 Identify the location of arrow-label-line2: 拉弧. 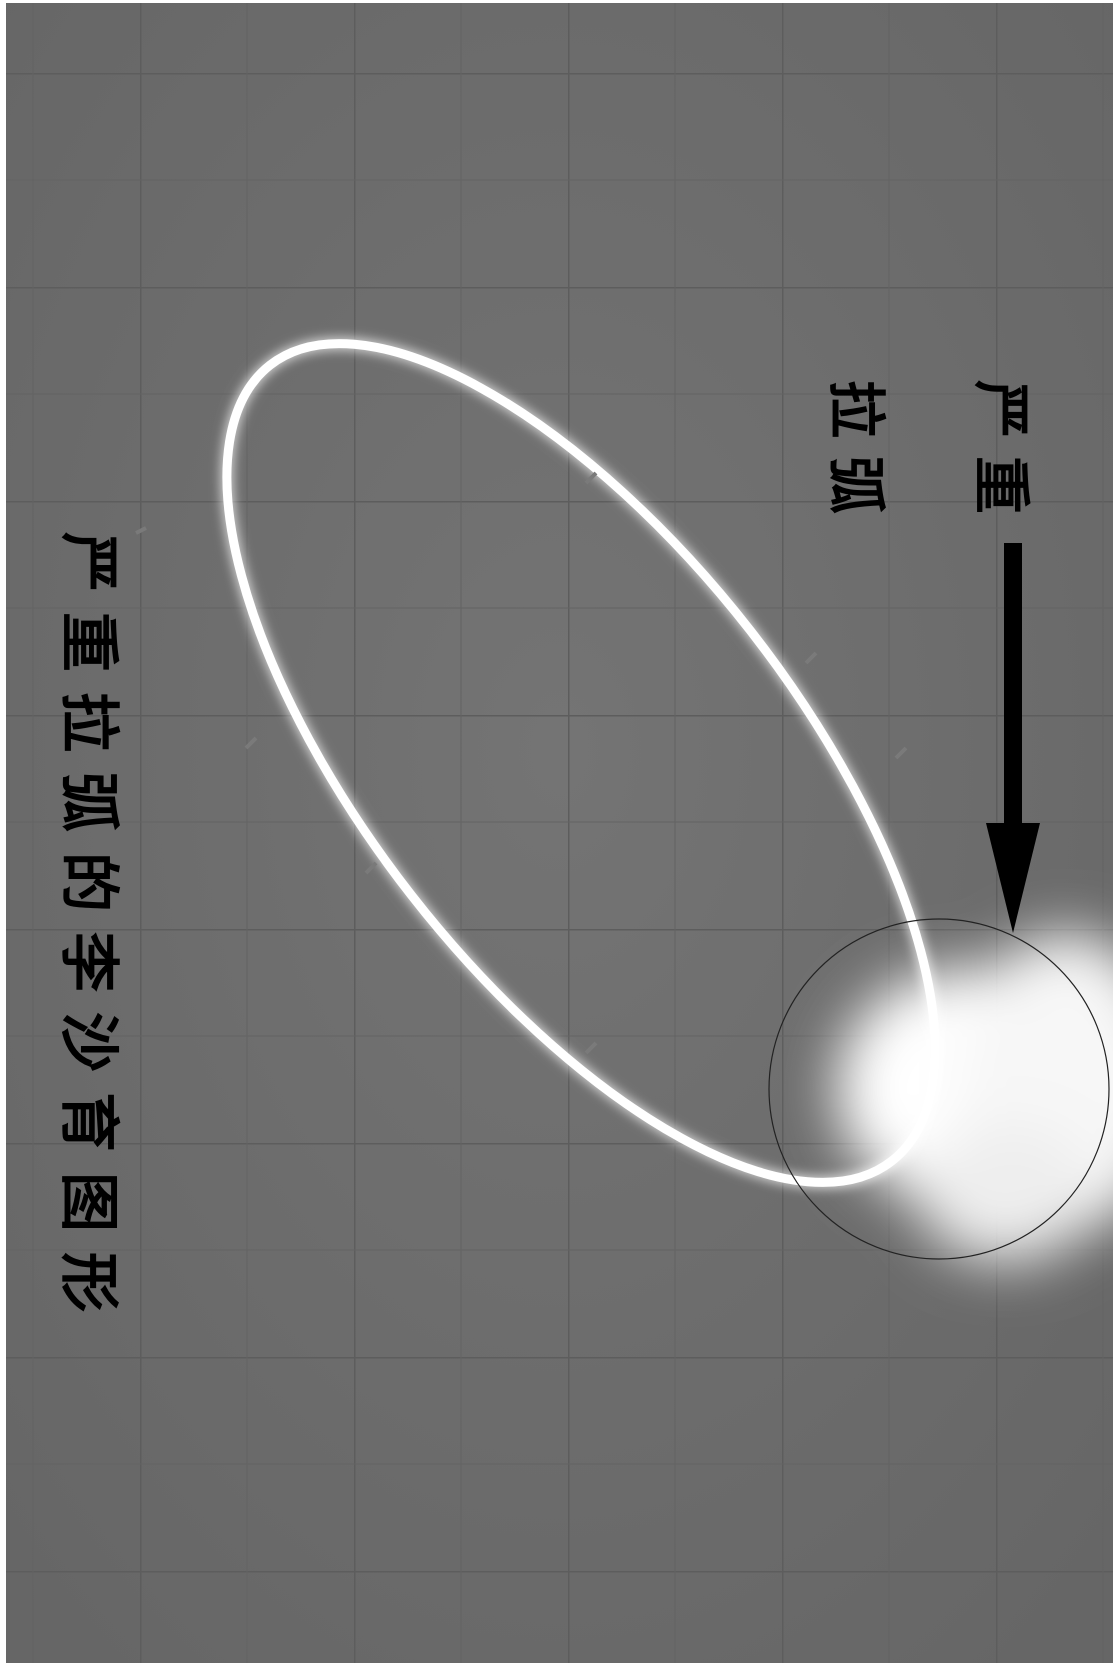
(856, 456).